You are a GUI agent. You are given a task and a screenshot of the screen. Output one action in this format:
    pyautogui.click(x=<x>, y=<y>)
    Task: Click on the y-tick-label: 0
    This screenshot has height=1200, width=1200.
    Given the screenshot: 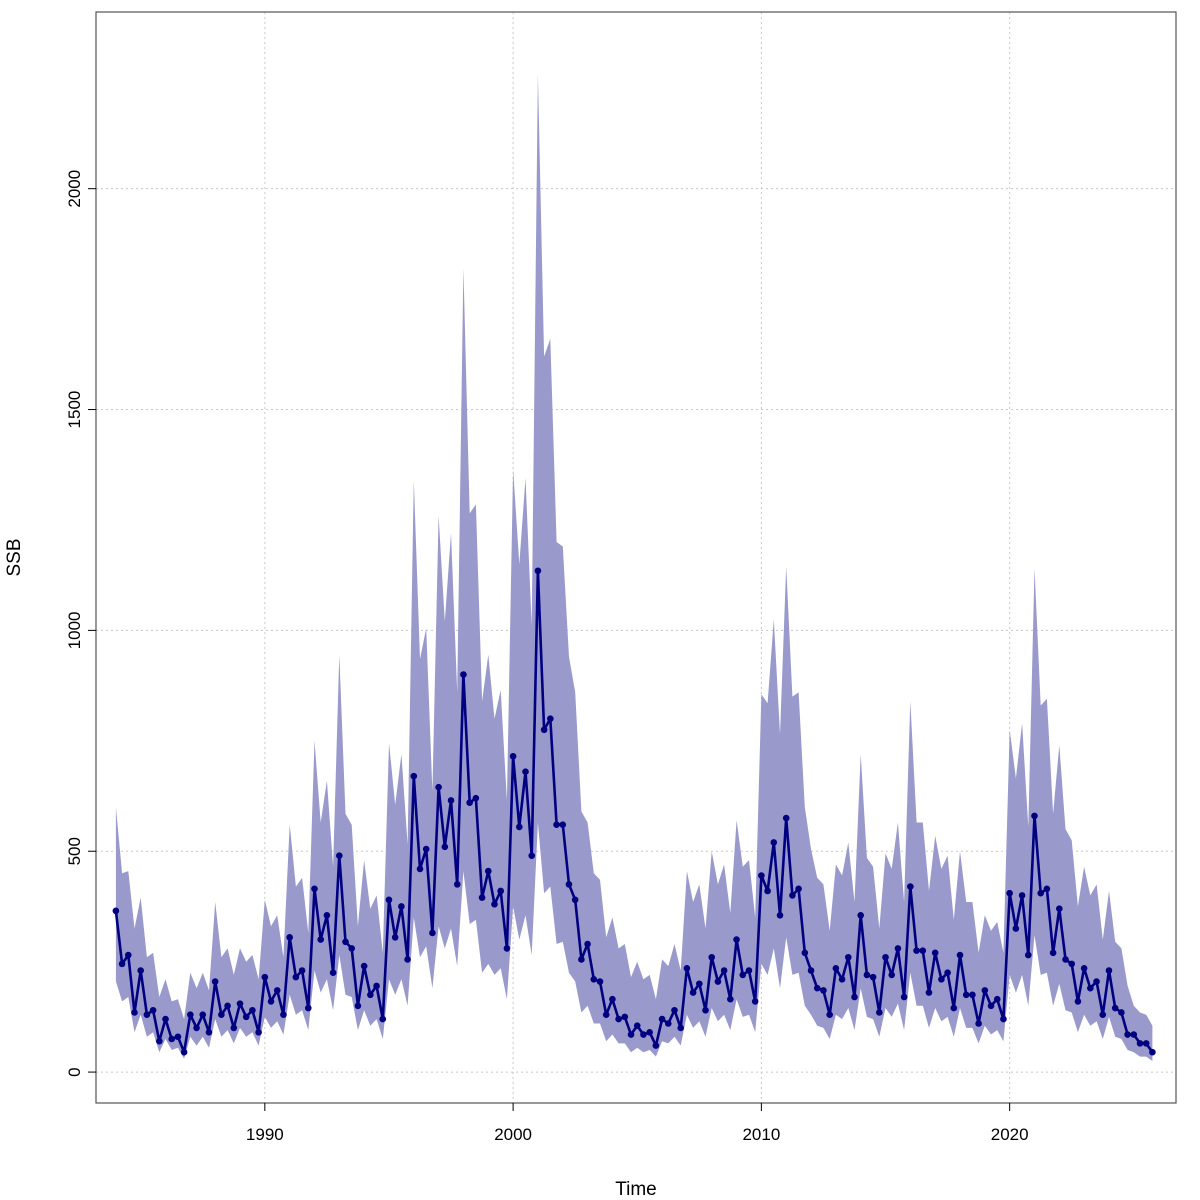 What is the action you would take?
    pyautogui.click(x=74, y=1071)
    